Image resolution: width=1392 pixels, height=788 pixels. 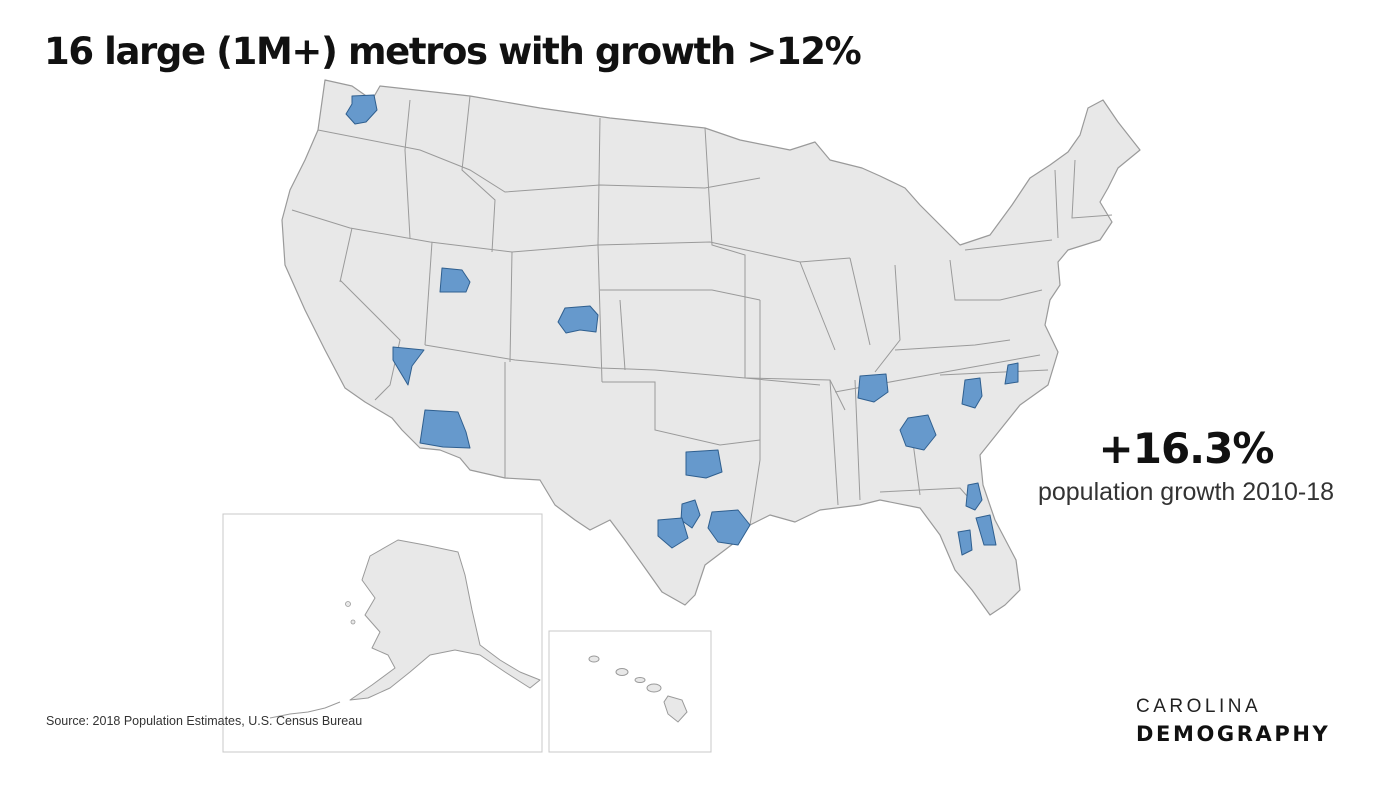 What do you see at coordinates (445, 620) in the screenshot?
I see `alaska-outline` at bounding box center [445, 620].